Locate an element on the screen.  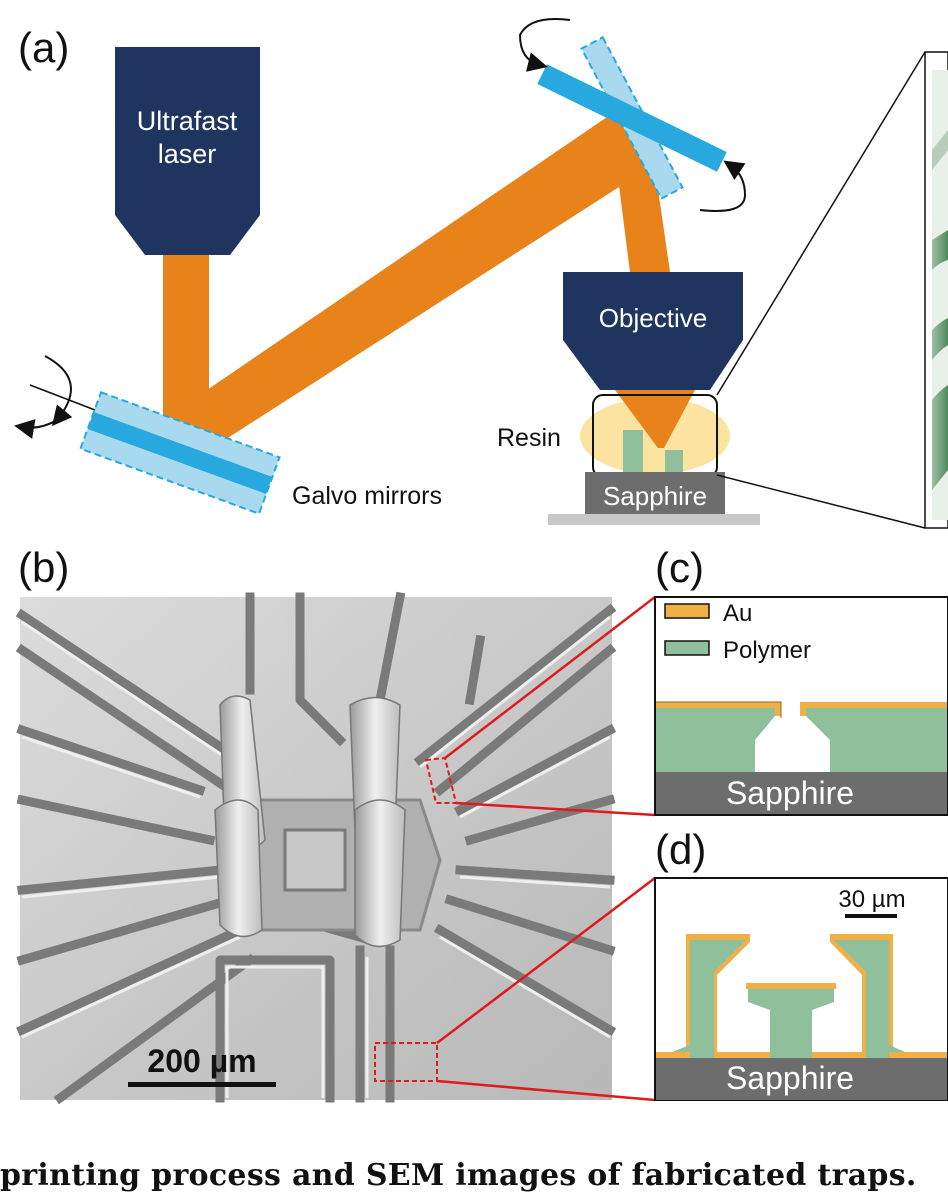
scale-bar-b is located at coordinates (202, 1084).